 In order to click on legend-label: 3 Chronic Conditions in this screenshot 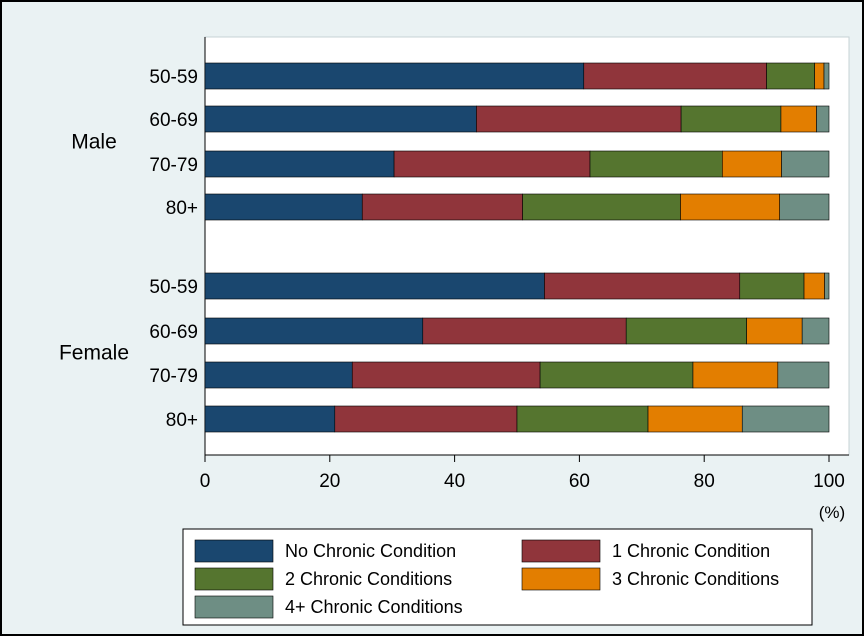, I will do `click(695, 579)`.